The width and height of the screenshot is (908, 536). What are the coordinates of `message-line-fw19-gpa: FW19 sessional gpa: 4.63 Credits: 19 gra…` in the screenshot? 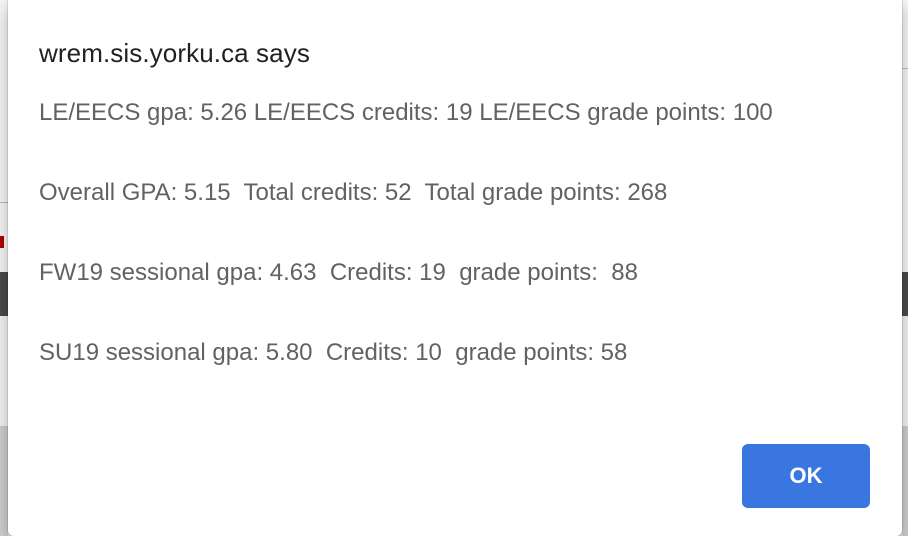 It's located at (339, 272).